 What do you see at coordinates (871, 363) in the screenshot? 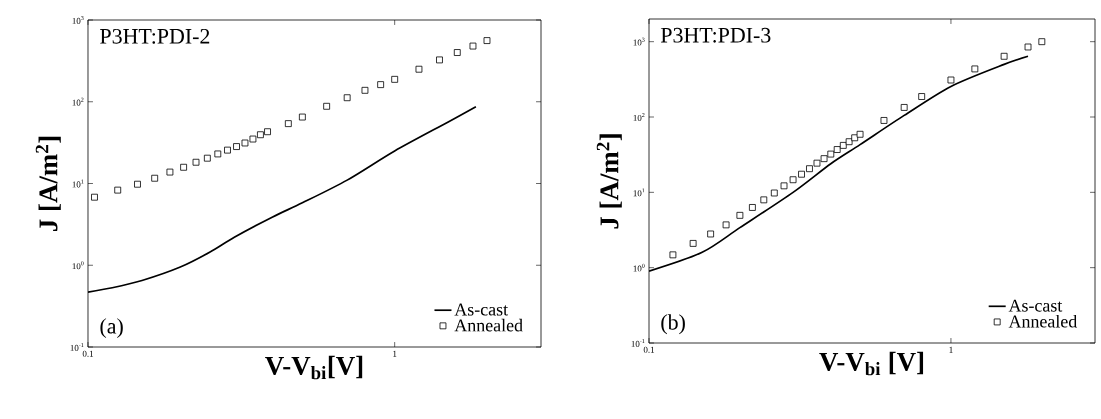
I see `x-axis-title: V-V$_{bi}$ [V]` at bounding box center [871, 363].